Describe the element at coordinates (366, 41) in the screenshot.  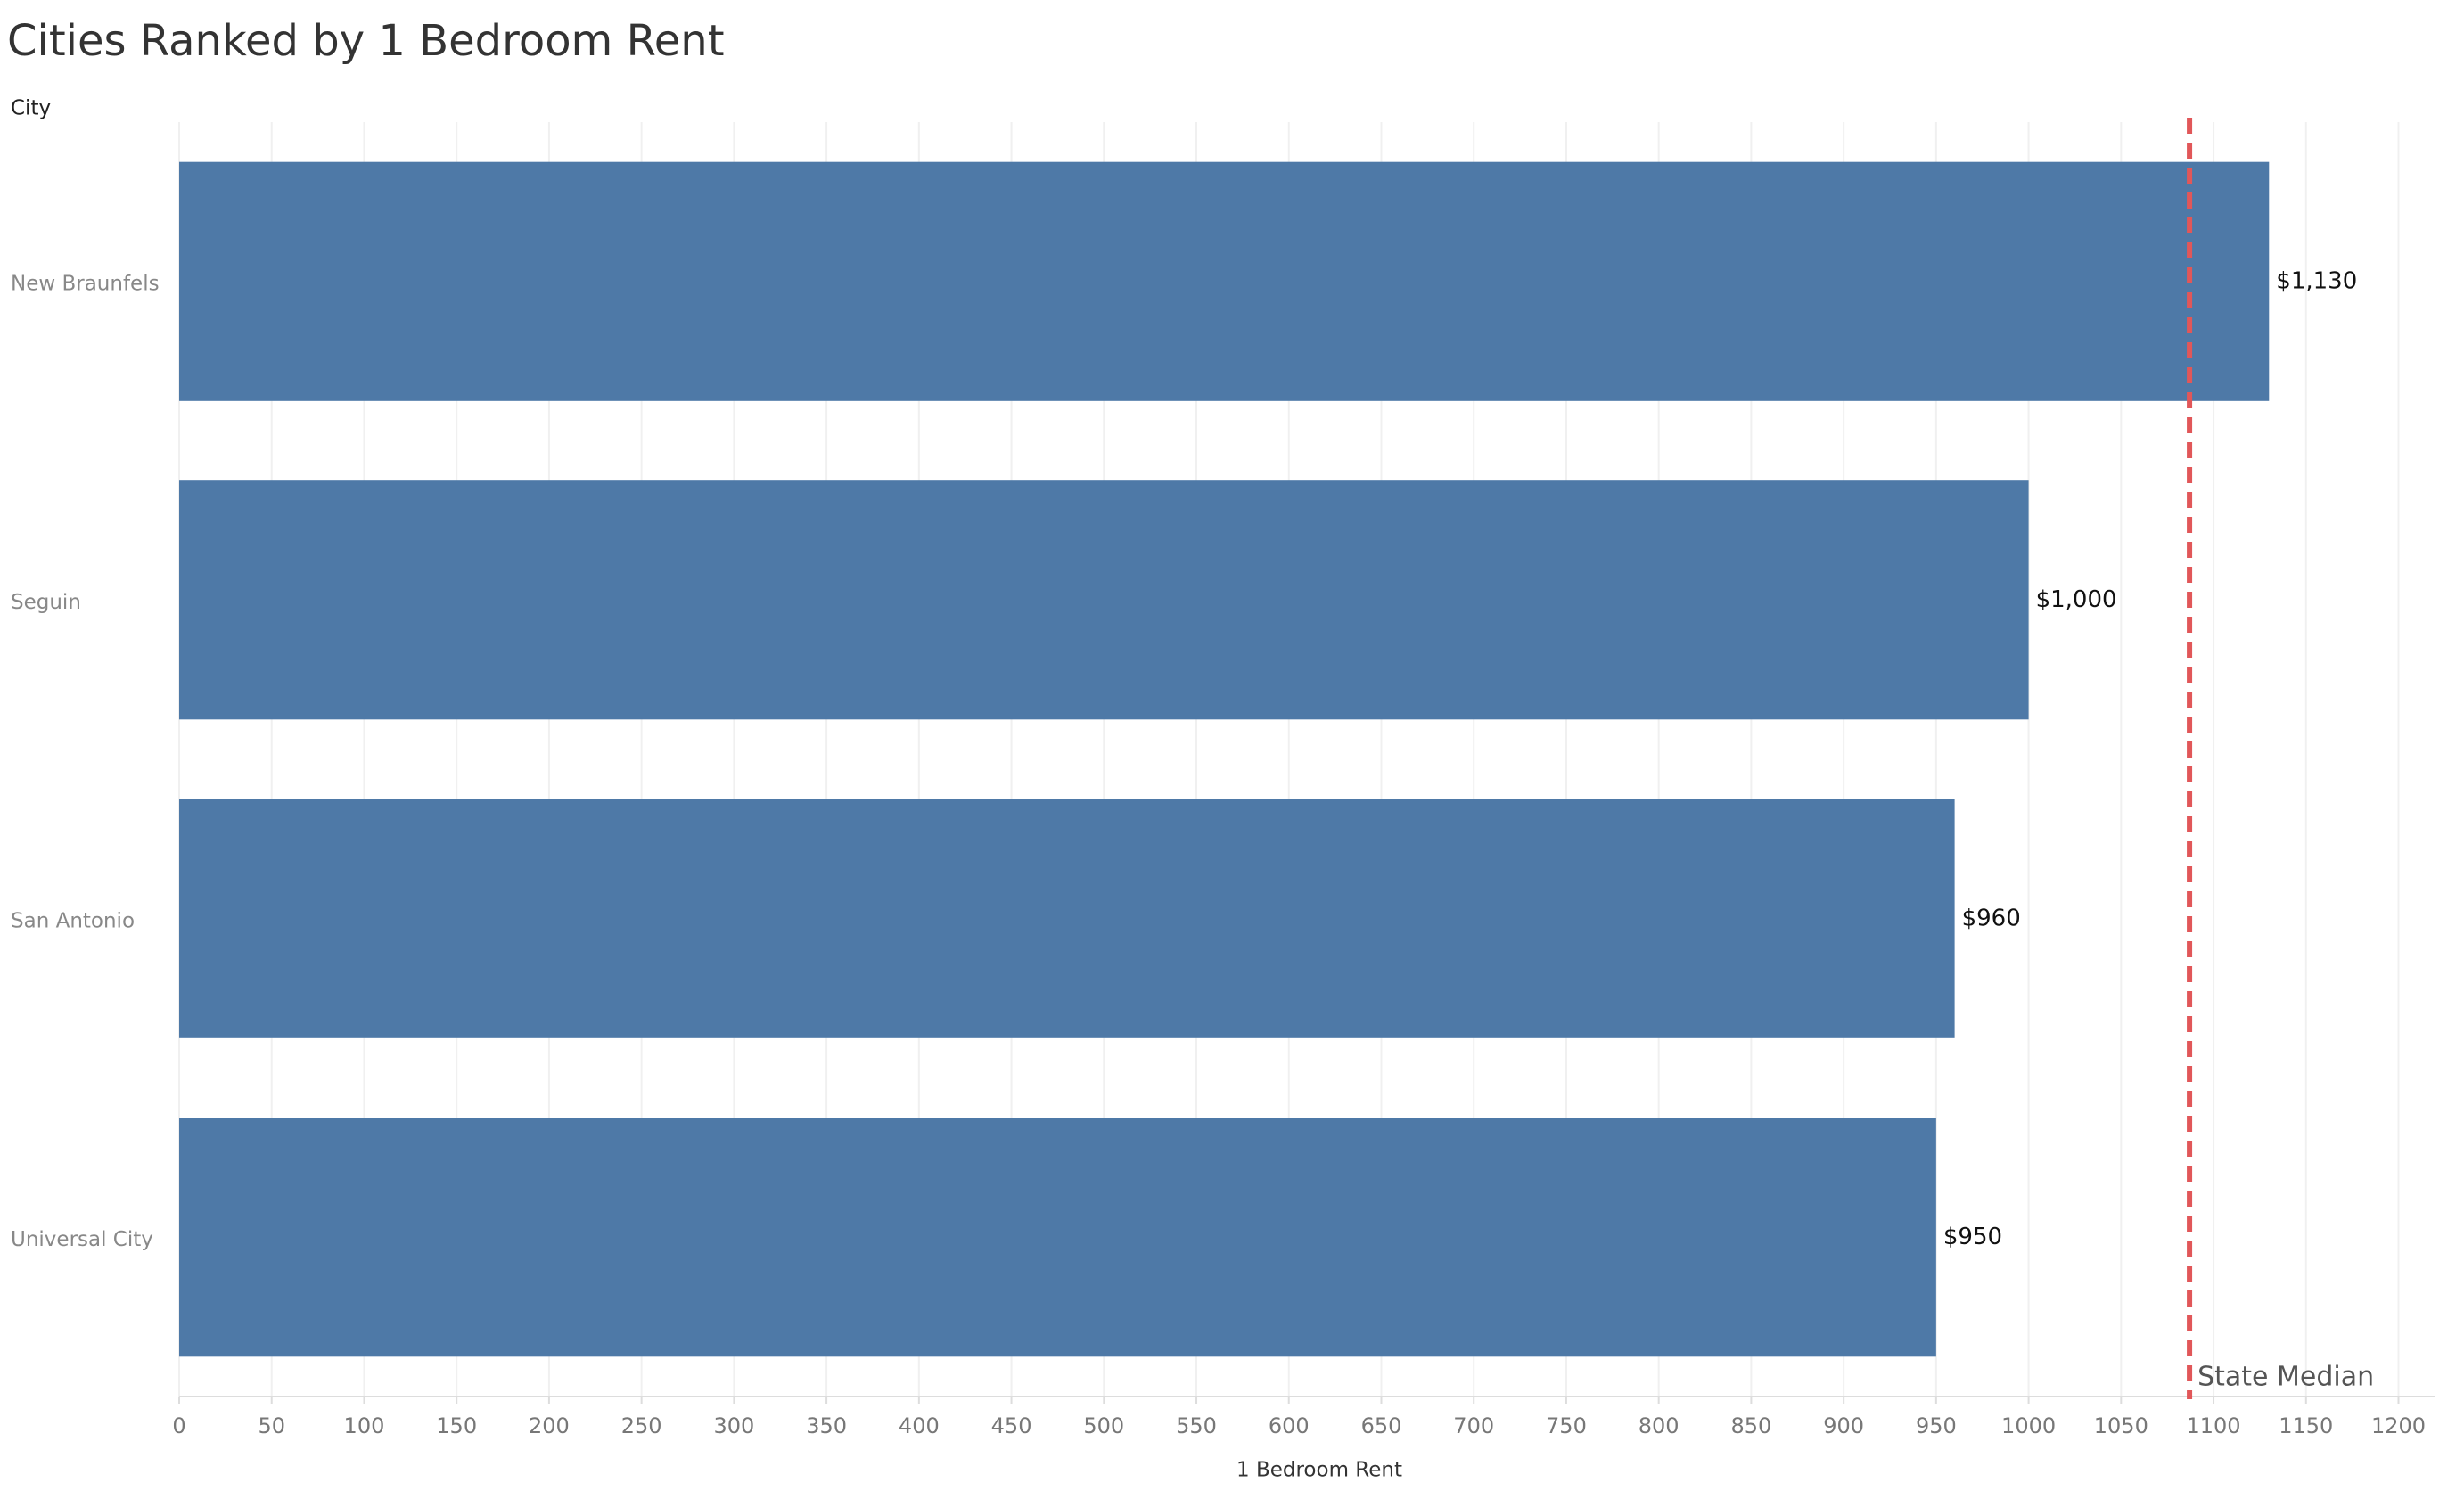
I see `chart-title: Cities Ranked by 1 Bedroom Rent` at that location.